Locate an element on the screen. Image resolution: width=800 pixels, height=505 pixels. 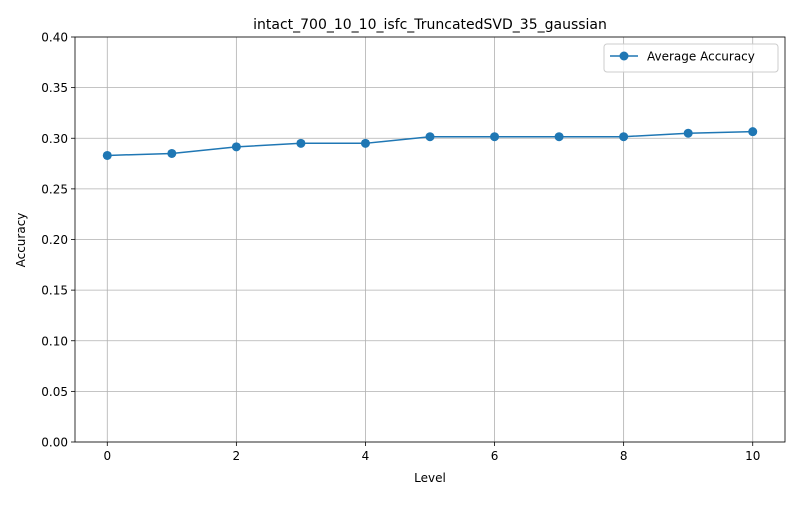
legend-box is located at coordinates (691, 58).